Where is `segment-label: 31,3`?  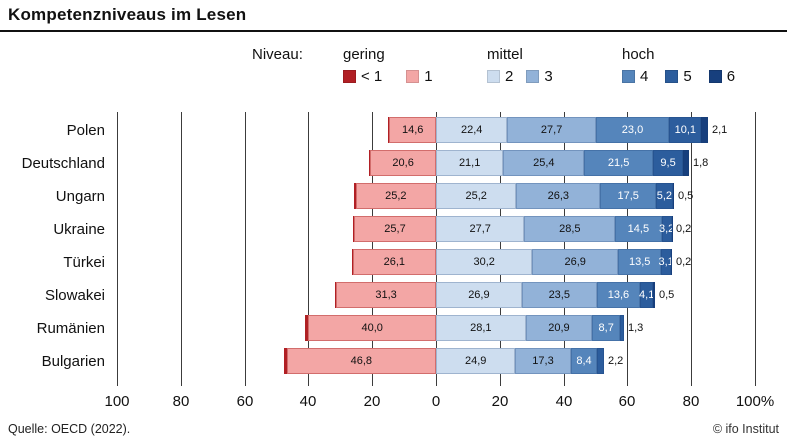
segment-label: 31,3 is located at coordinates (386, 295).